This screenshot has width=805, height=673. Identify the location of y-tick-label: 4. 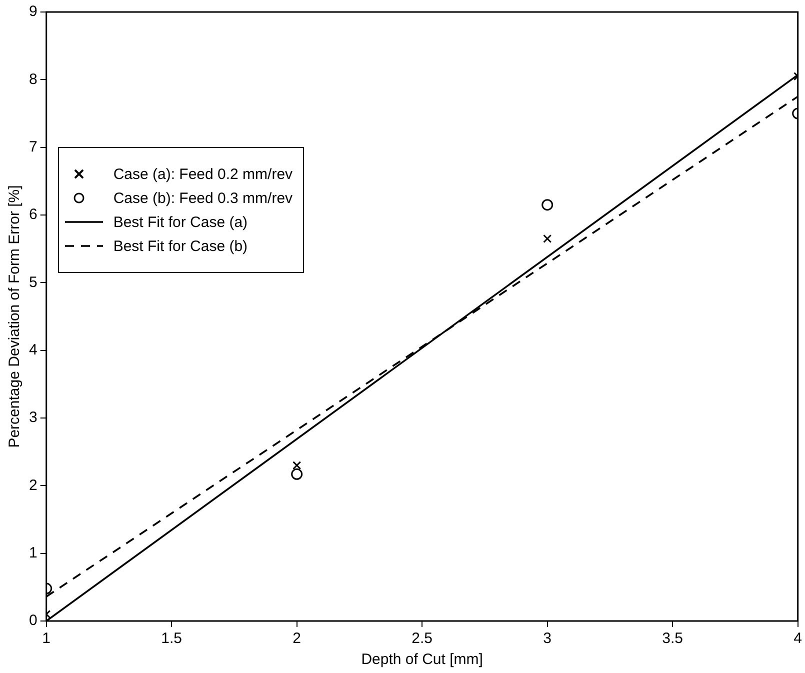
(33, 349).